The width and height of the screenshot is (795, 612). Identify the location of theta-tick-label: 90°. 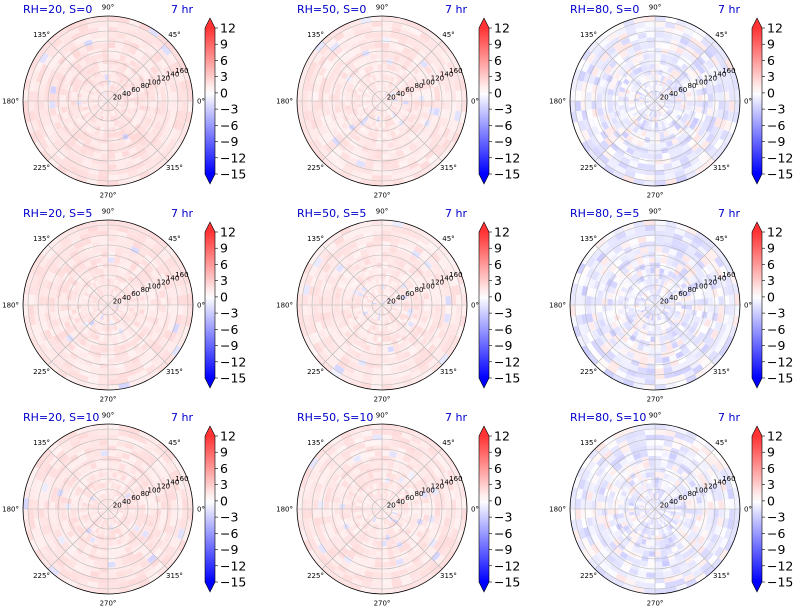
(108, 212).